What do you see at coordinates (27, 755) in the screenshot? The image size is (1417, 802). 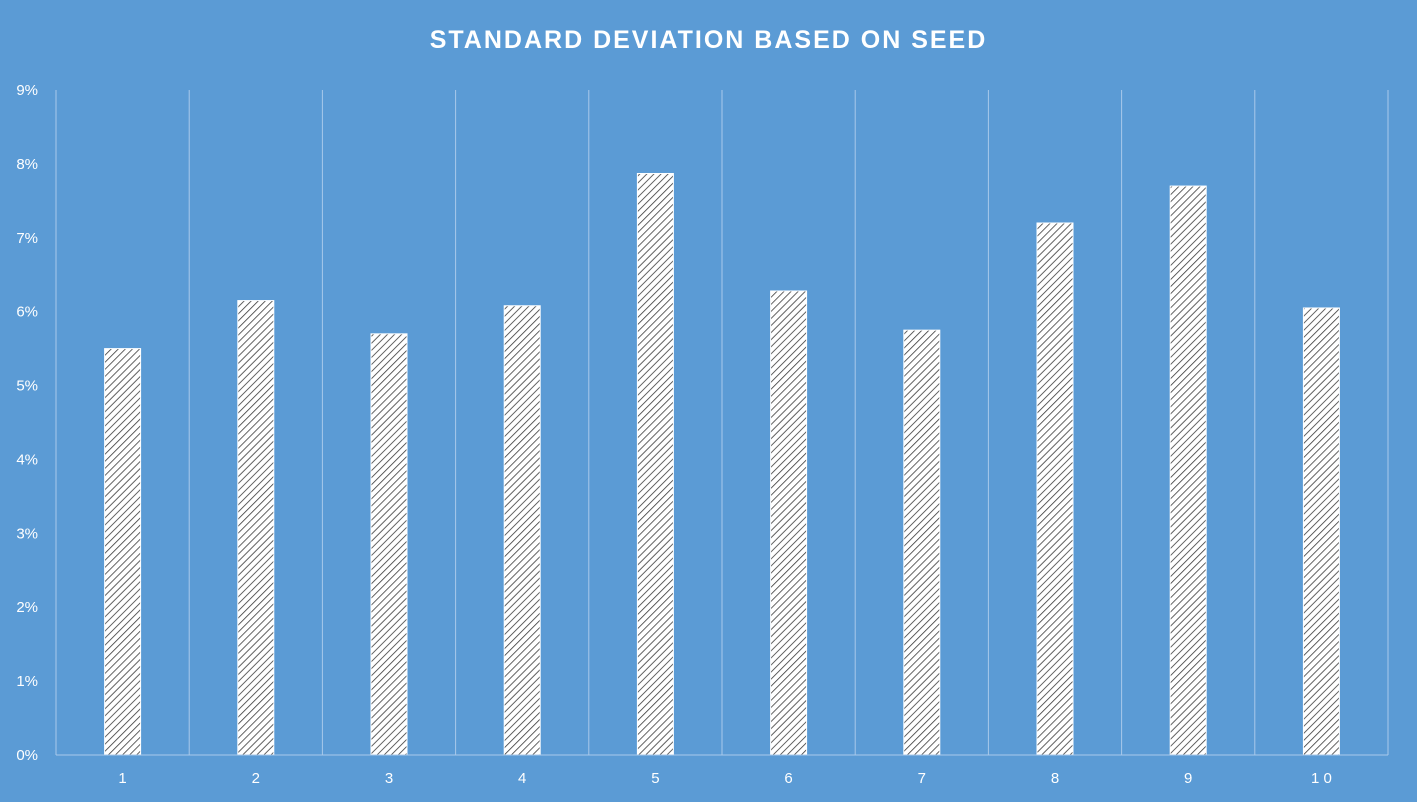 I see `y-tick-label: 0%` at bounding box center [27, 755].